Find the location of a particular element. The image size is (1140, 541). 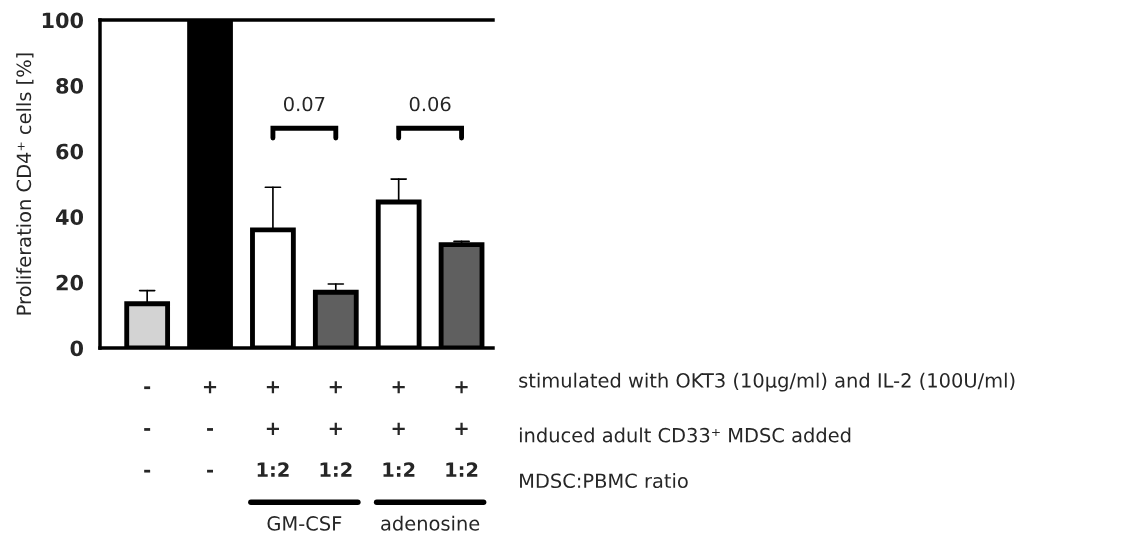

y-tick-label: 20 is located at coordinates (70, 282).